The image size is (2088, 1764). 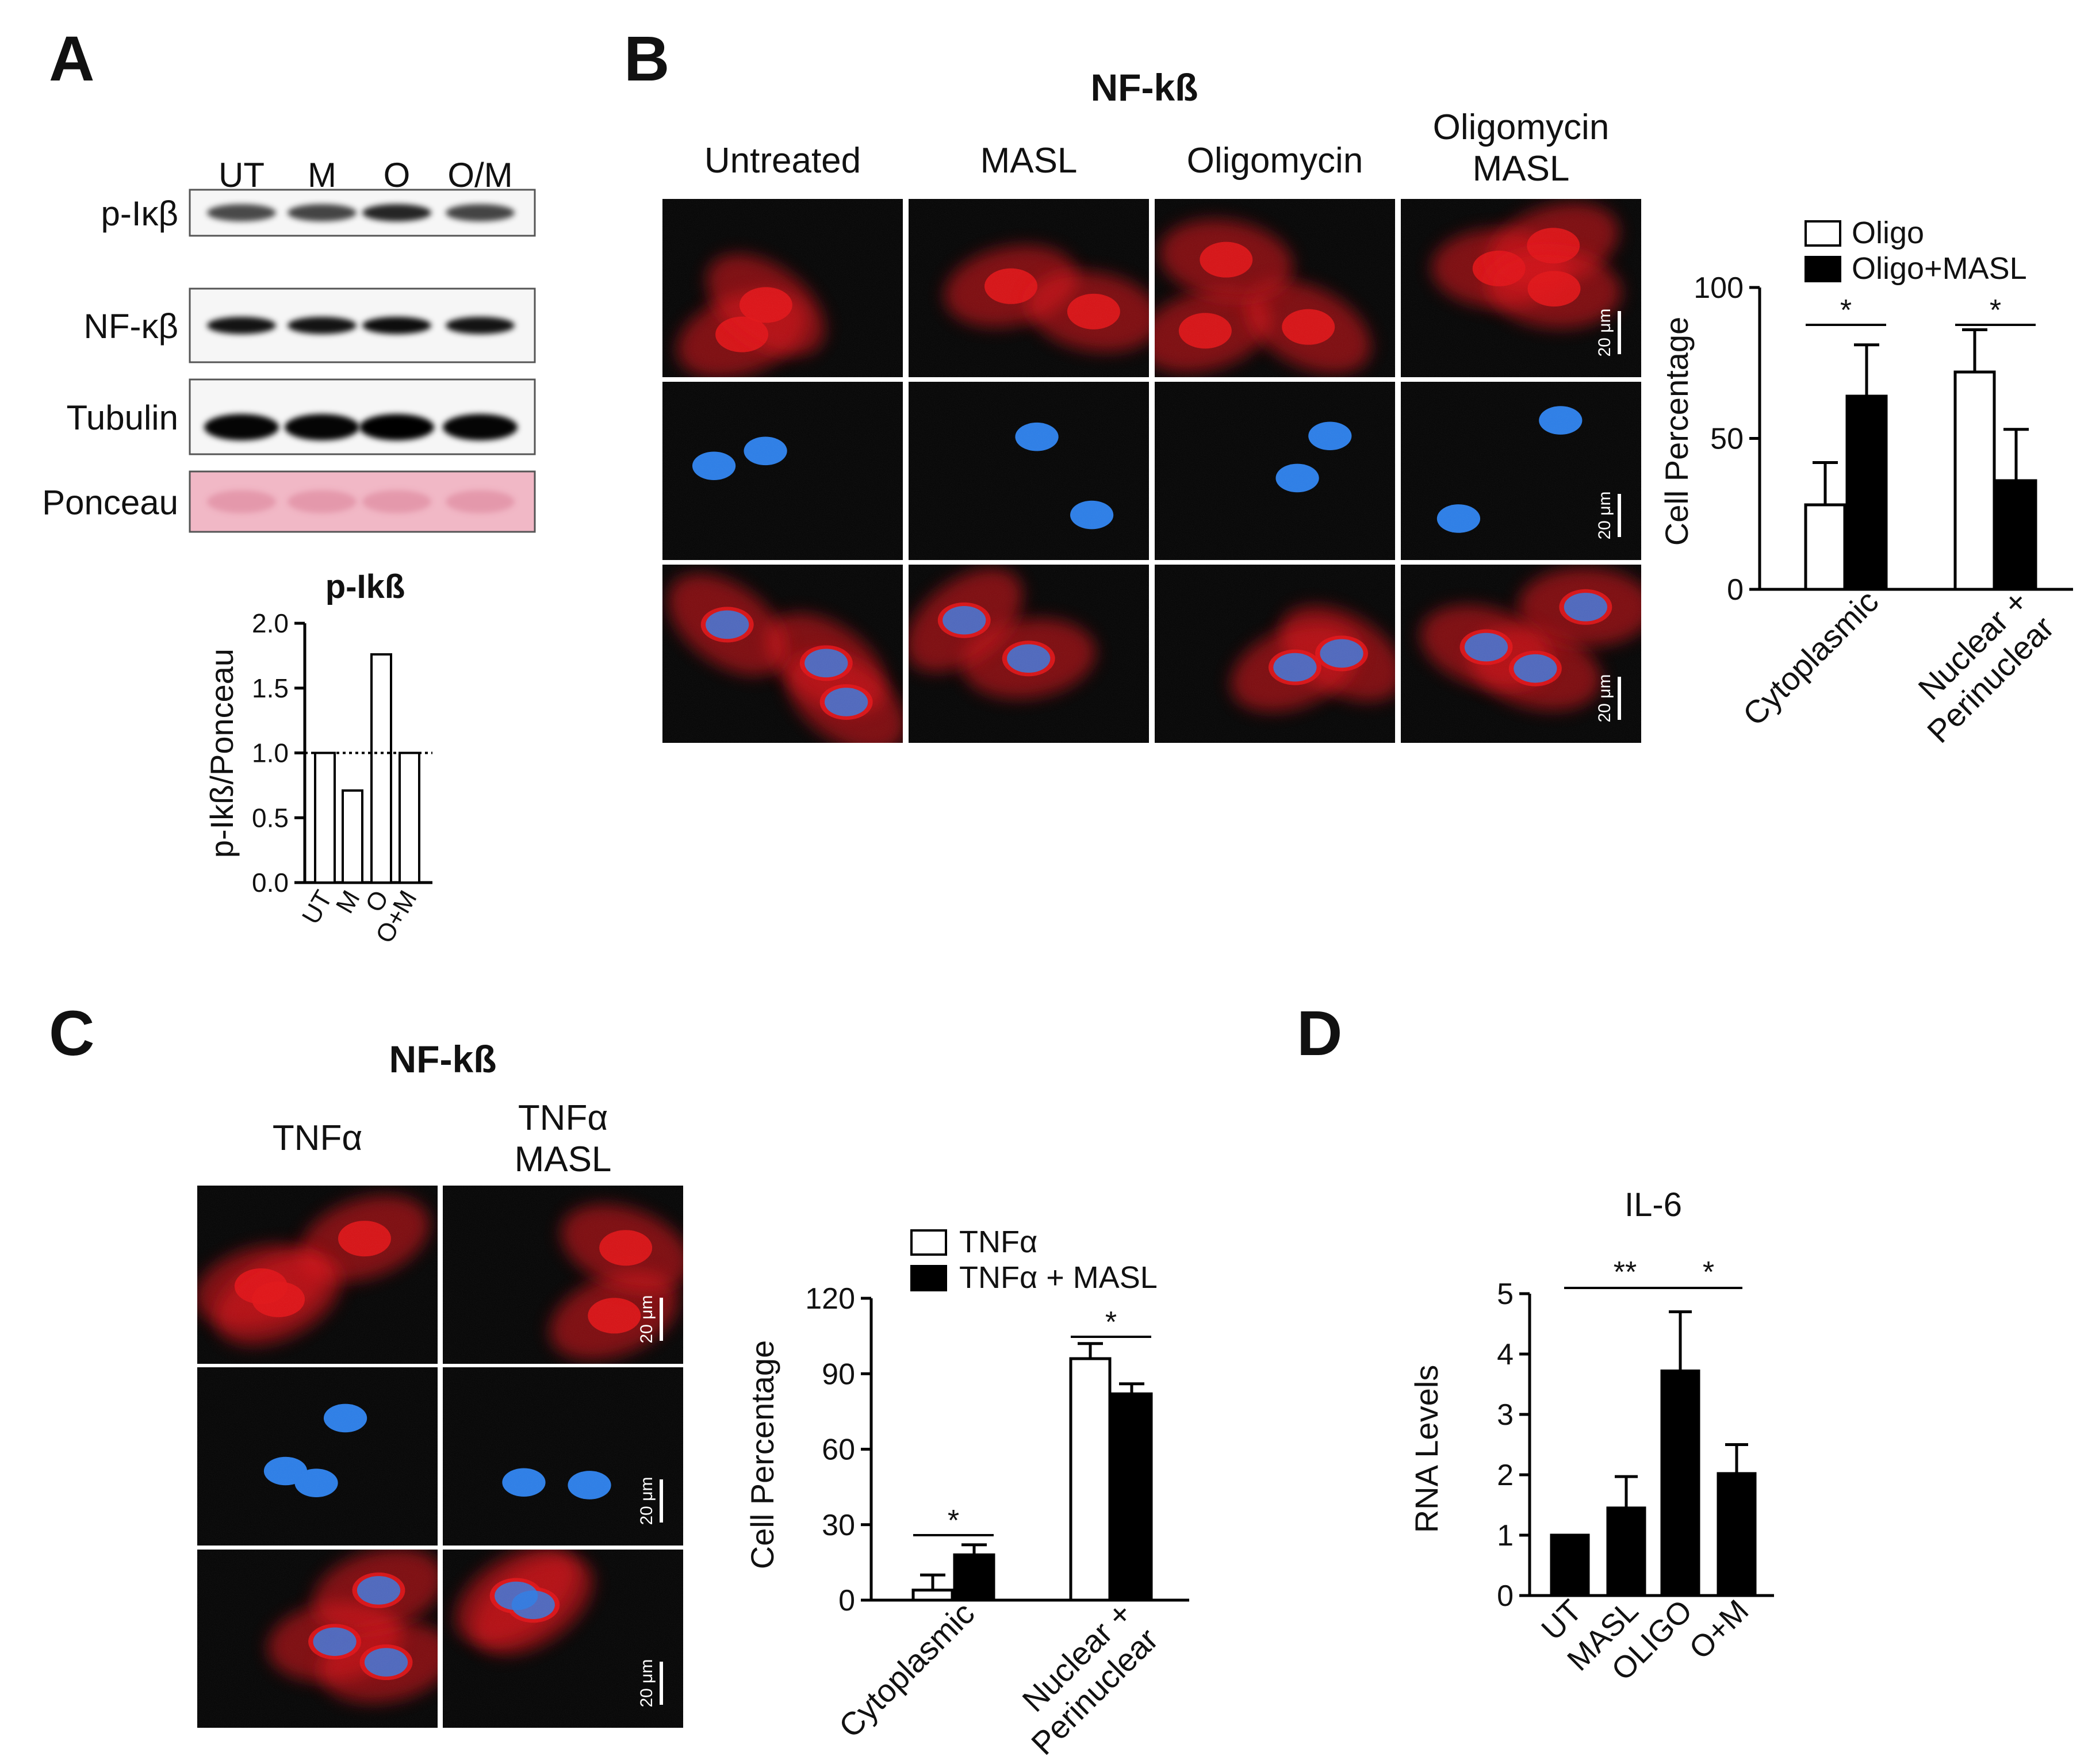 I want to click on micrograph-nfkb-red: 20 μm, so click(x=1521, y=288).